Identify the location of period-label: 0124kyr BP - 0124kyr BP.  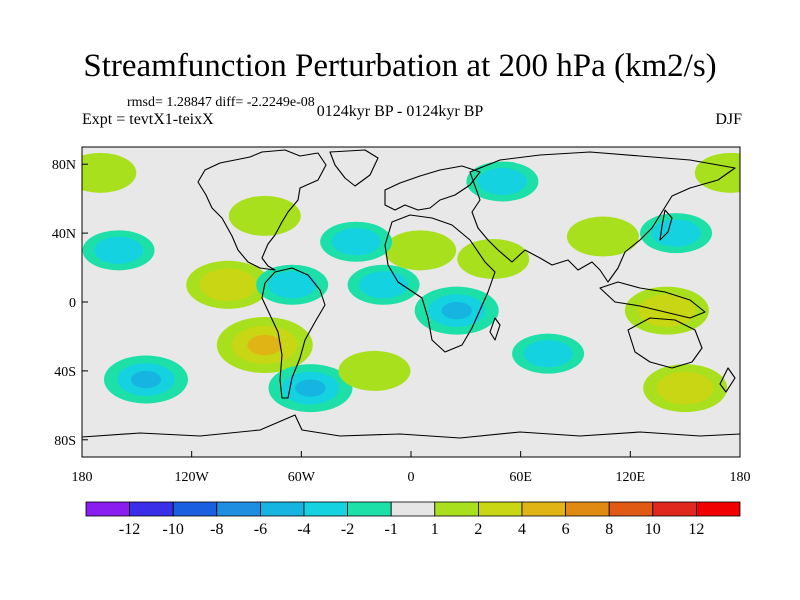
(400, 111).